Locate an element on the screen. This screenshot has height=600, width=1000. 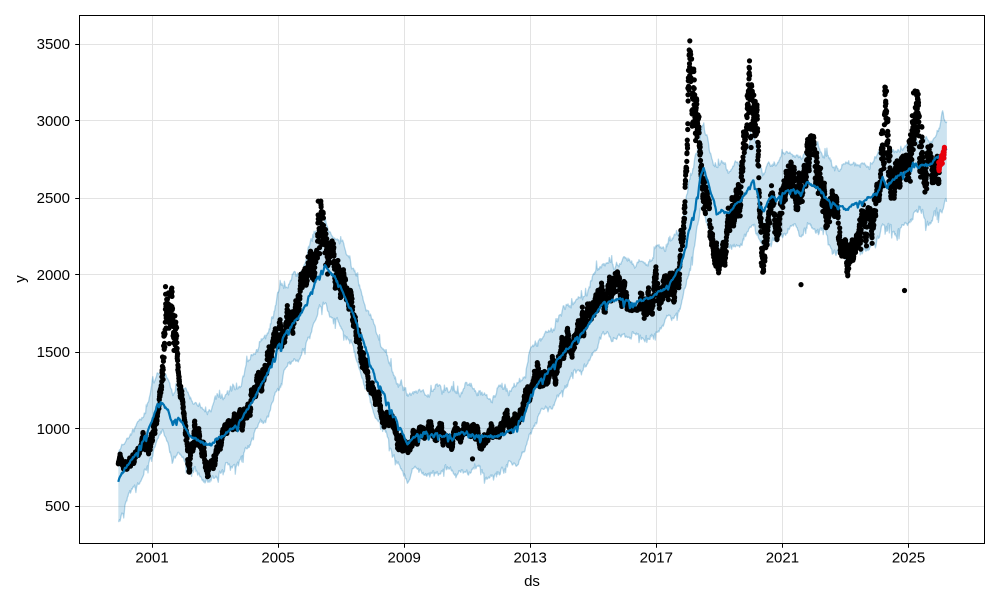
svg-text: 2001 is located at coordinates (151, 558).